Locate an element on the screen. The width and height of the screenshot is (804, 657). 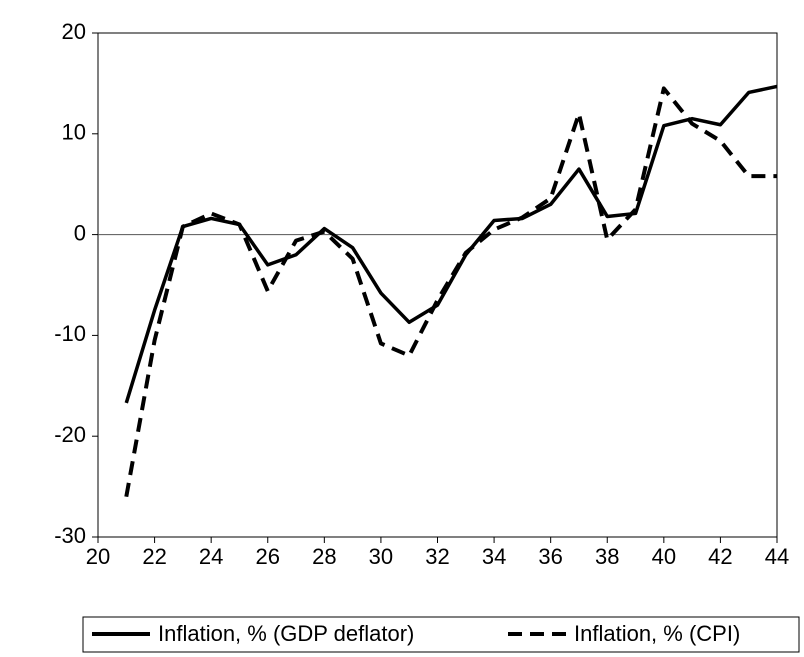
x-tick-label: 30 is located at coordinates (381, 556).